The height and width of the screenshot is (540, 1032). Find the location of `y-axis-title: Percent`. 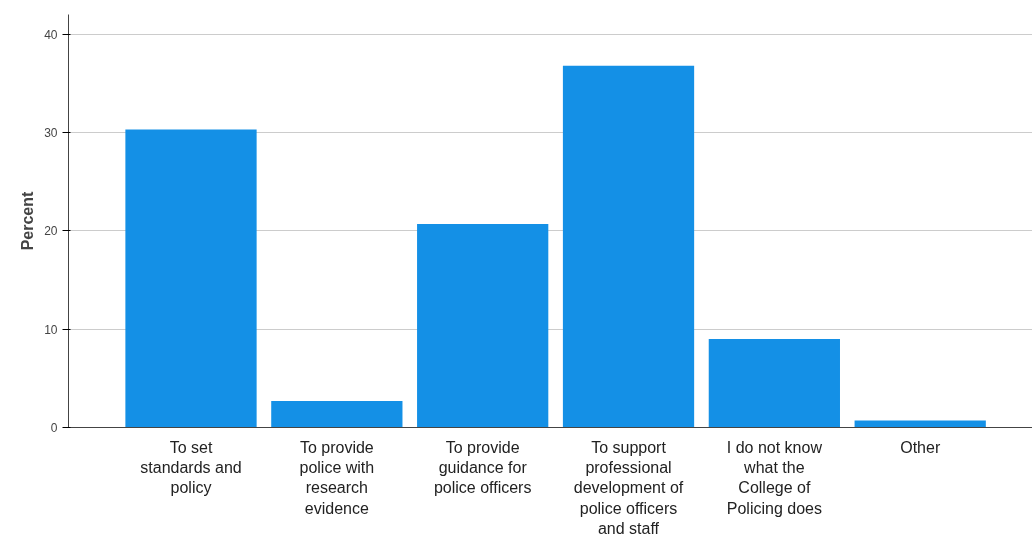

y-axis-title: Percent is located at coordinates (28, 220).